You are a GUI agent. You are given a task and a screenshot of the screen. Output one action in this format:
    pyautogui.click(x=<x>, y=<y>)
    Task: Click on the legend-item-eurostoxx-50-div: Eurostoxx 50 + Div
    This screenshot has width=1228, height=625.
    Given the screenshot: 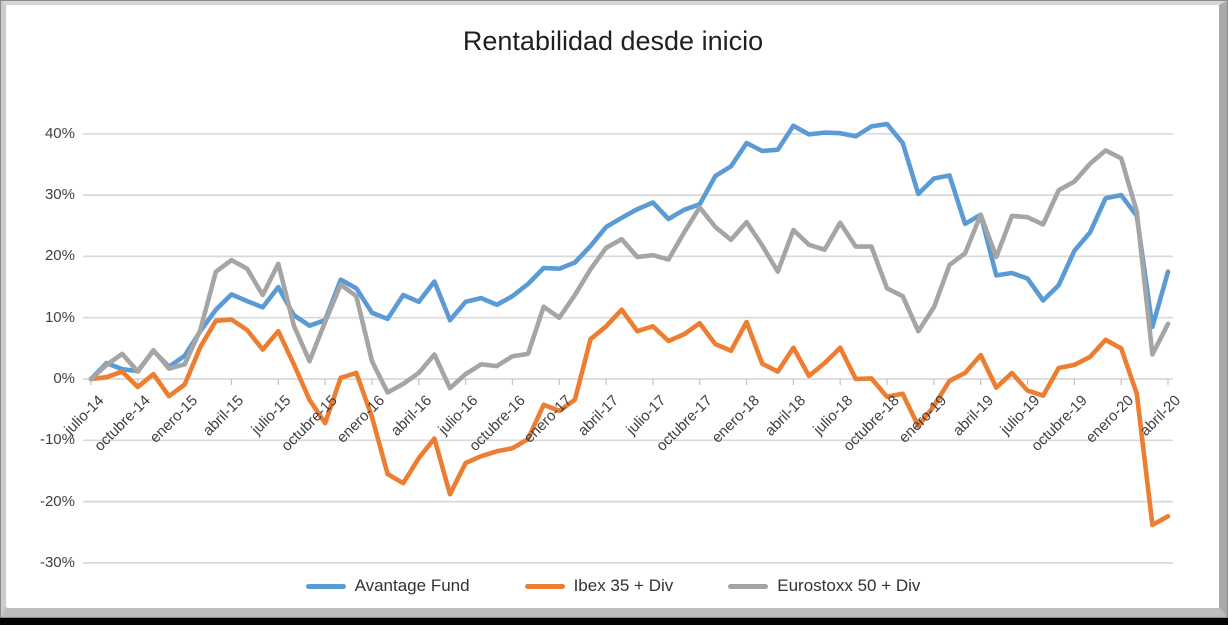 What is the action you would take?
    pyautogui.click(x=824, y=586)
    